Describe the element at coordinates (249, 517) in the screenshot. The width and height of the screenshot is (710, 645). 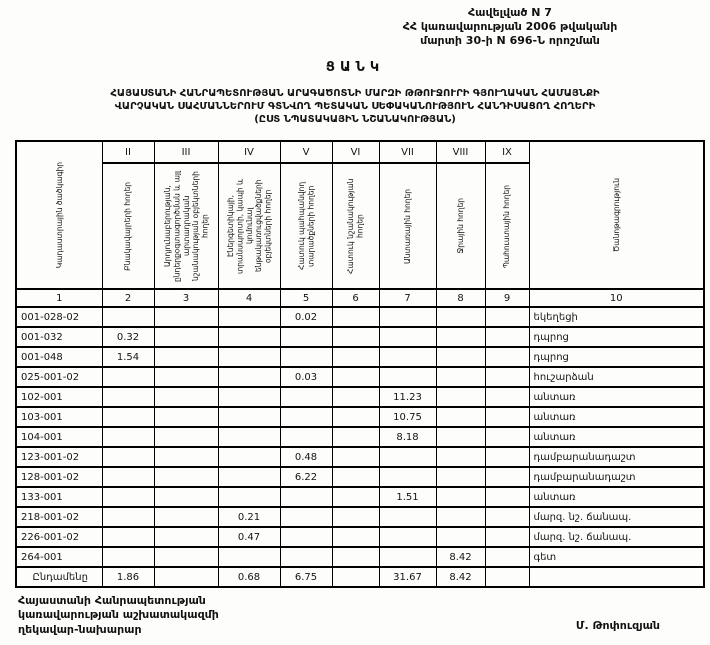
I see `area-value-cell: 0.21` at that location.